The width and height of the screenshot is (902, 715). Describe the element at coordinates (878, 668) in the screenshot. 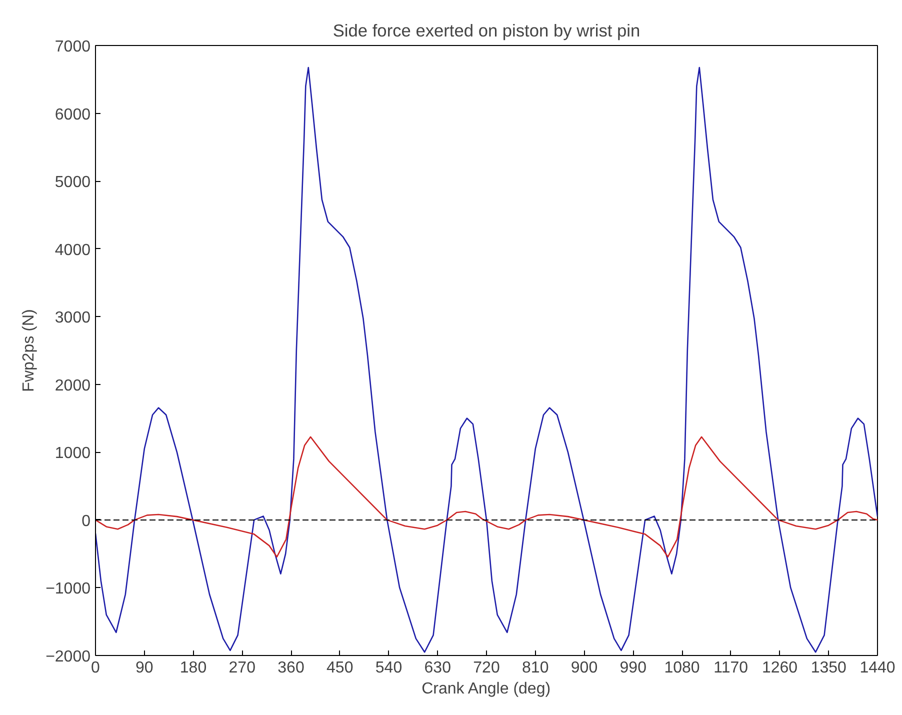

I see `x-tick-label: 1440` at that location.